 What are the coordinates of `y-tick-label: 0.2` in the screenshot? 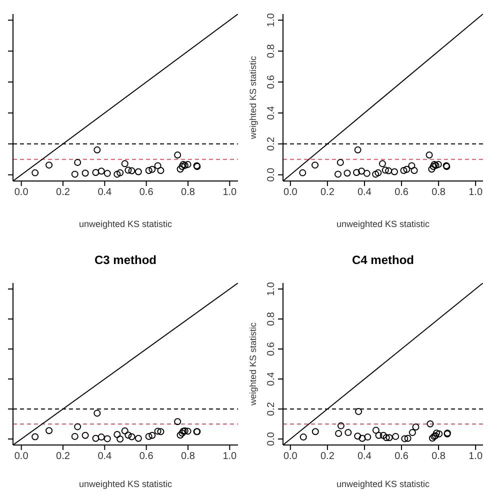 It's located at (271, 409).